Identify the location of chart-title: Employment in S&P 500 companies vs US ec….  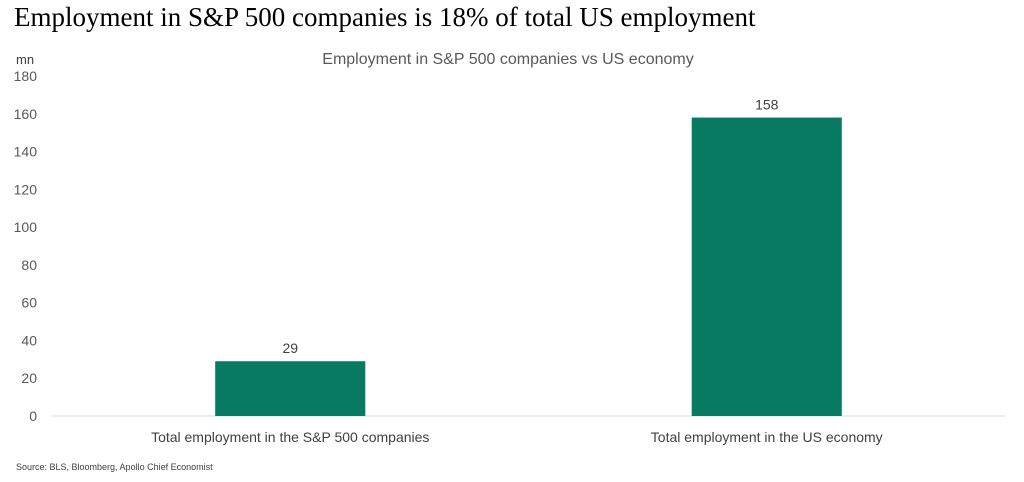
(508, 59).